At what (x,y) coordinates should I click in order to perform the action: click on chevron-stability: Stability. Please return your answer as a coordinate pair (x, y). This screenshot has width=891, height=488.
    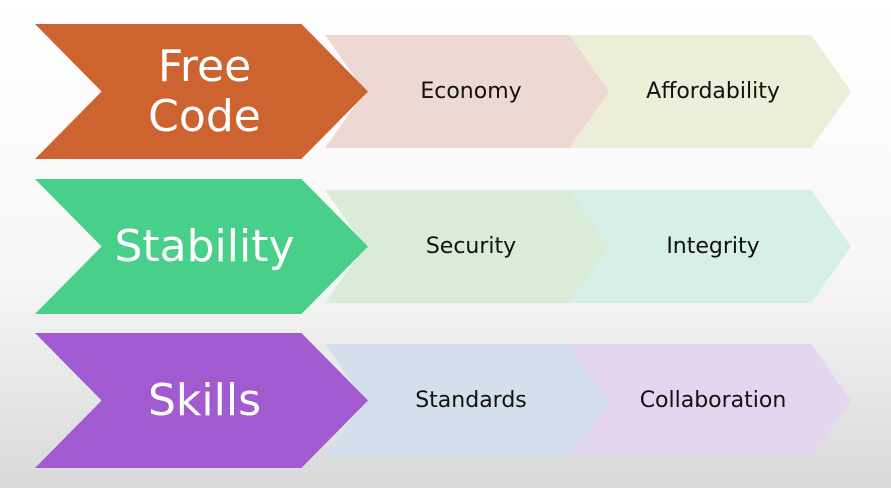
    Looking at the image, I should click on (201, 246).